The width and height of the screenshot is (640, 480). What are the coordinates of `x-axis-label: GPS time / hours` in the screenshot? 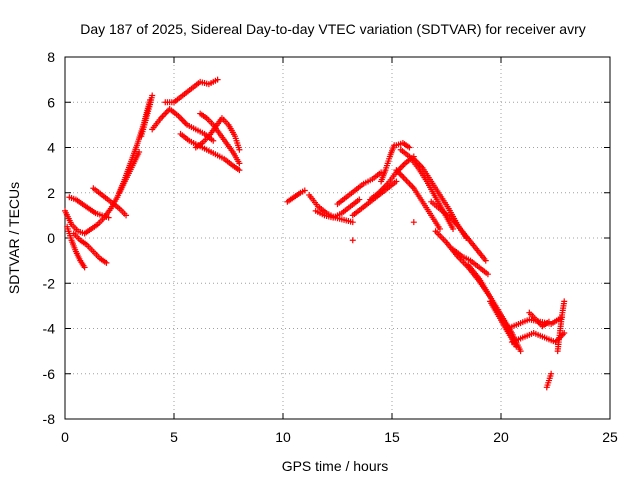 It's located at (335, 466).